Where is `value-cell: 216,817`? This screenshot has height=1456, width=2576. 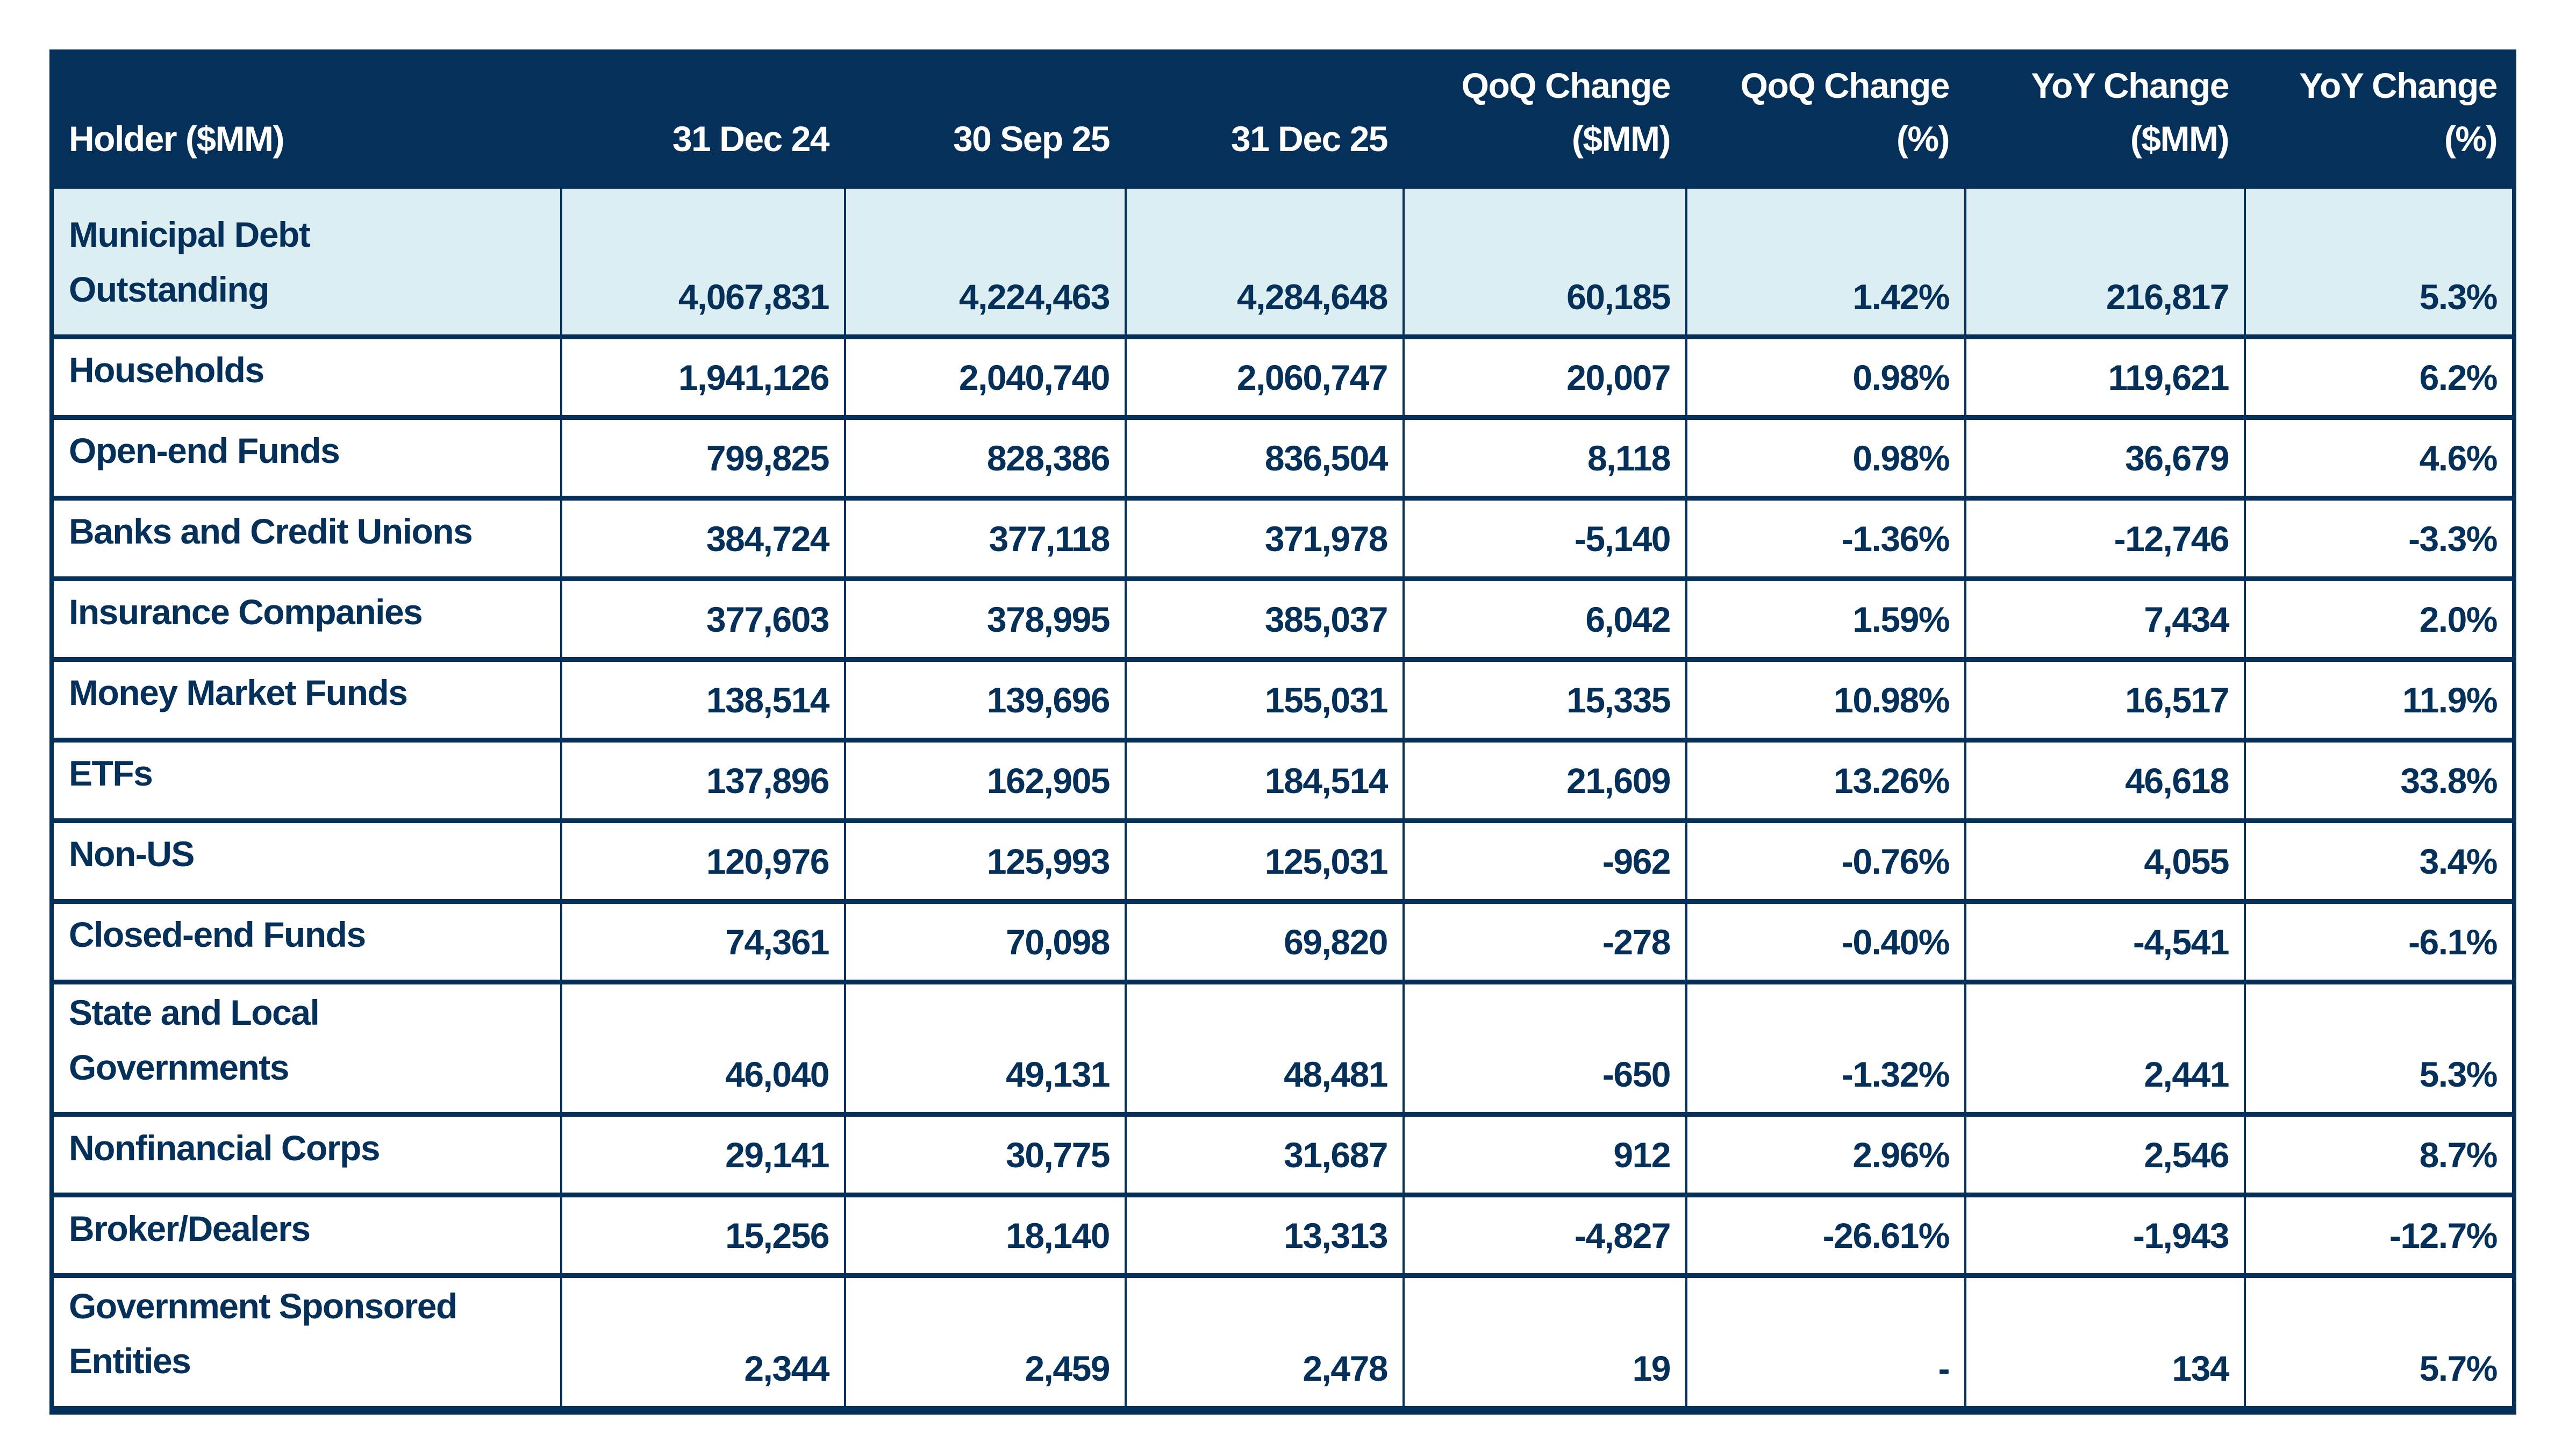 value-cell: 216,817 is located at coordinates (2105, 262).